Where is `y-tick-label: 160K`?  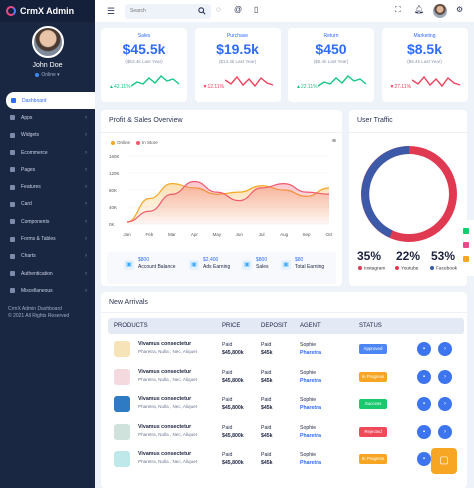 y-tick-label: 160K is located at coordinates (114, 156).